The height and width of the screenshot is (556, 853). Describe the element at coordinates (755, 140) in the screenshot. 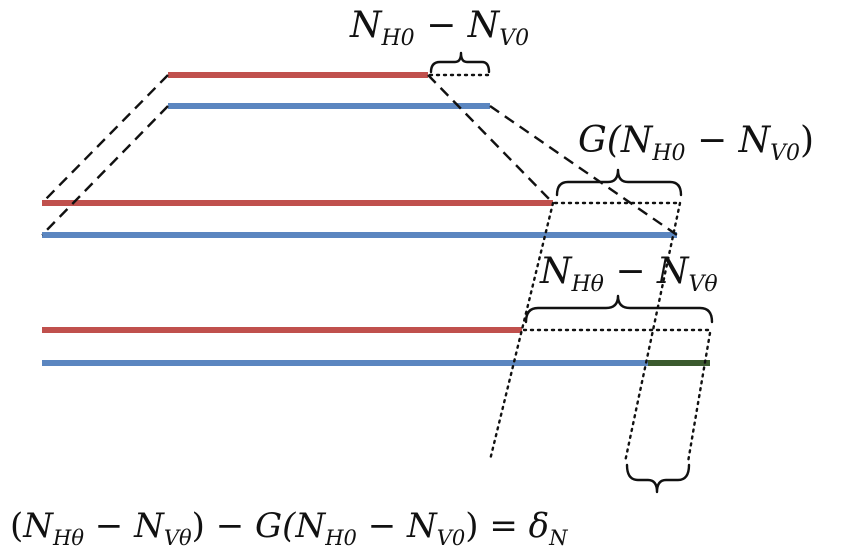

I see `middle-label-n2: N` at that location.